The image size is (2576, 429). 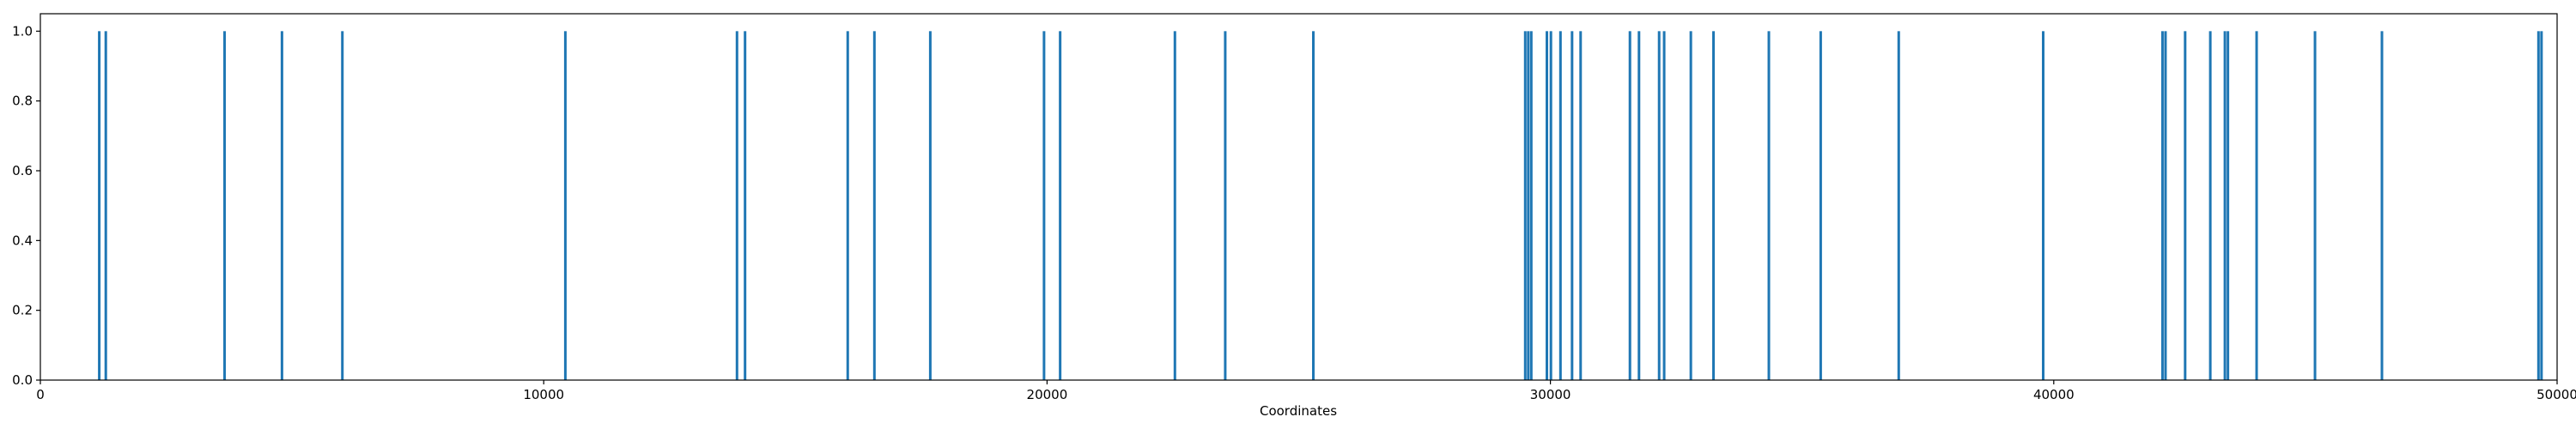 What do you see at coordinates (40, 394) in the screenshot?
I see `x-tick-label: 0` at bounding box center [40, 394].